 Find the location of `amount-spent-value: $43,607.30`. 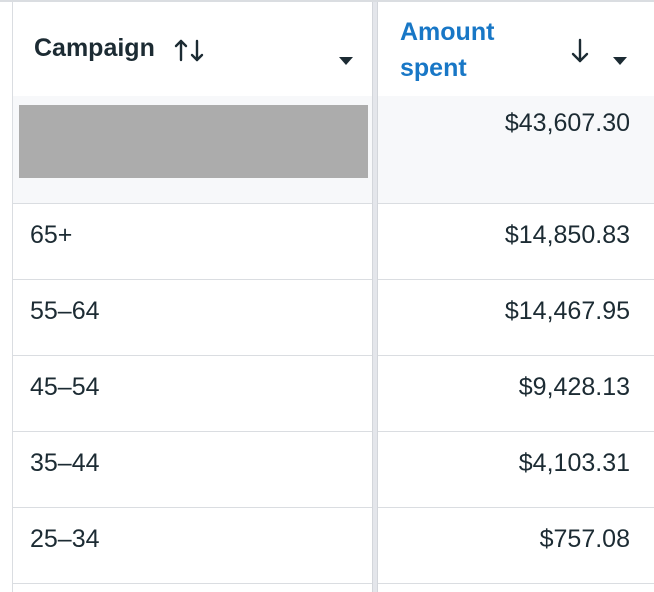

amount-spent-value: $43,607.30 is located at coordinates (567, 123).